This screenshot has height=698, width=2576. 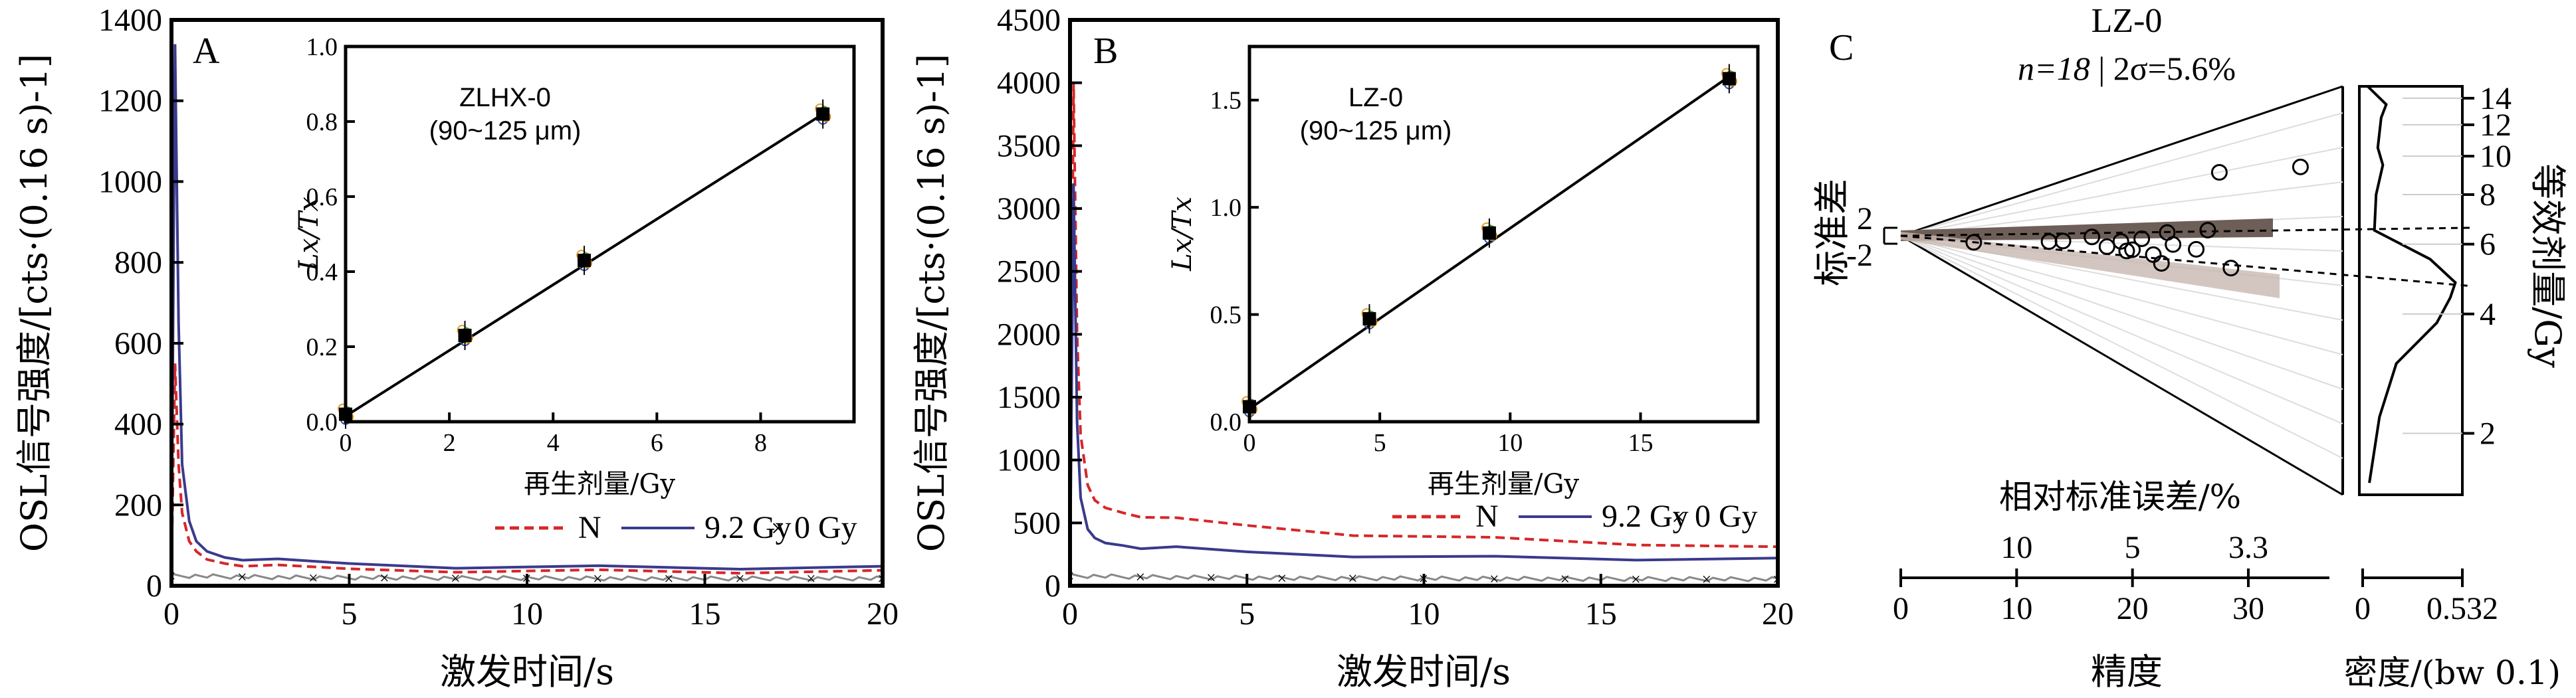 What do you see at coordinates (1640, 443) in the screenshot?
I see `panel-b-inset-x-tick-label: 15` at bounding box center [1640, 443].